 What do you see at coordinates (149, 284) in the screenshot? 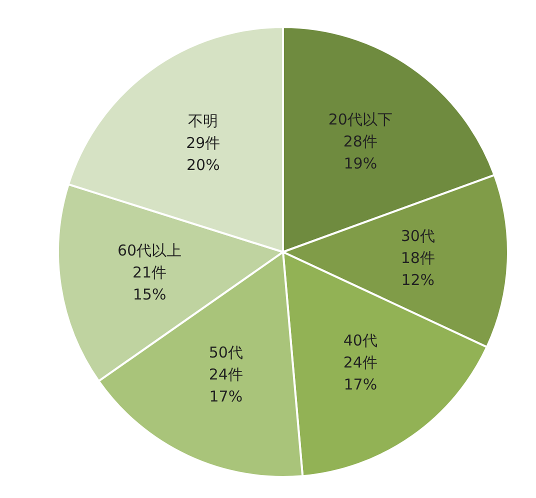
I see `data-label: 21件 15%` at bounding box center [149, 284].